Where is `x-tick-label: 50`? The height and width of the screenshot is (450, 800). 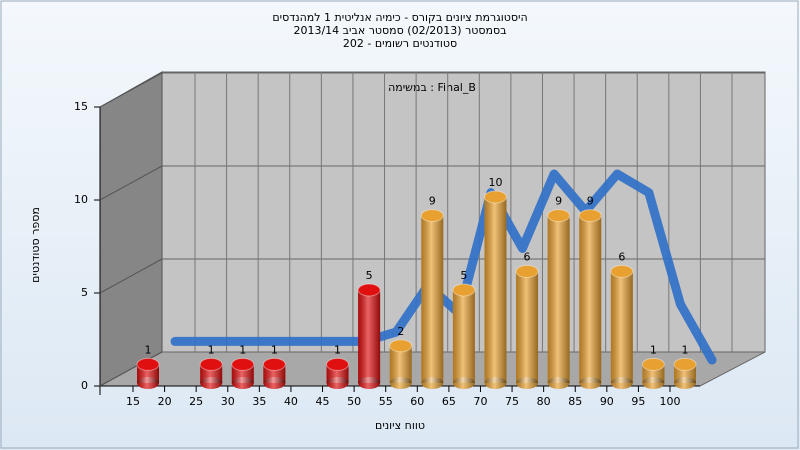 x-tick-label: 50 is located at coordinates (354, 401).